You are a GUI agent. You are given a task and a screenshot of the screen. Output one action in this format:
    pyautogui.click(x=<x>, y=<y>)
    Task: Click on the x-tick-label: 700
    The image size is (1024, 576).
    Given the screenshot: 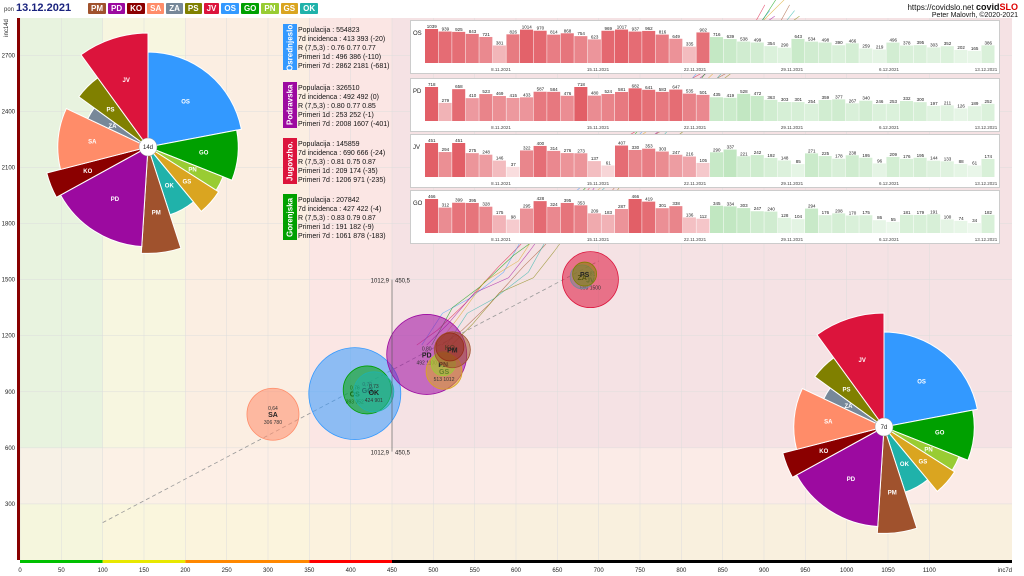 What is the action you would take?
    pyautogui.click(x=599, y=571)
    